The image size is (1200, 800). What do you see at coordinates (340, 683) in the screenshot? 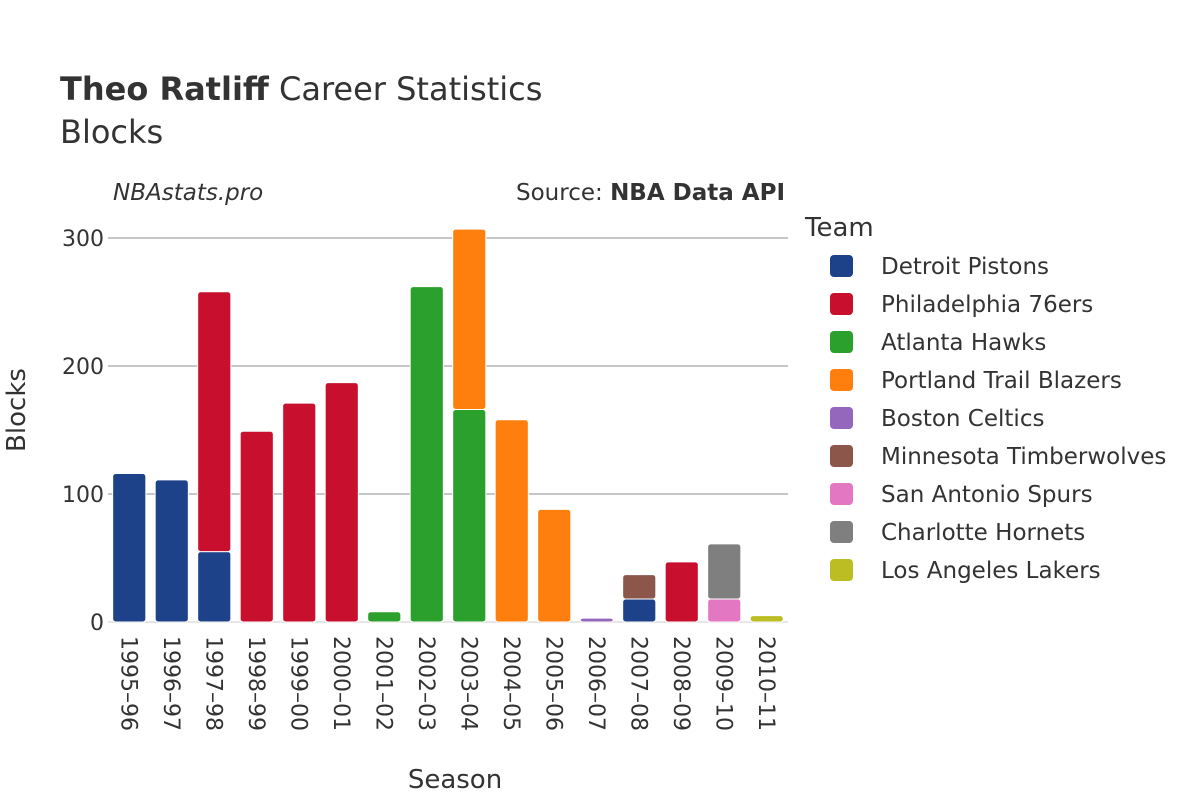
I see `x-tick-label: 2000–01` at bounding box center [340, 683].